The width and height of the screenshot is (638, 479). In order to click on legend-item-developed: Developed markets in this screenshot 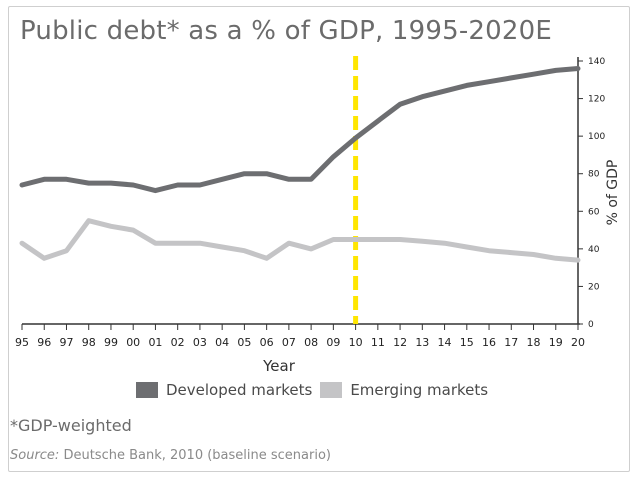, I will do `click(224, 390)`.